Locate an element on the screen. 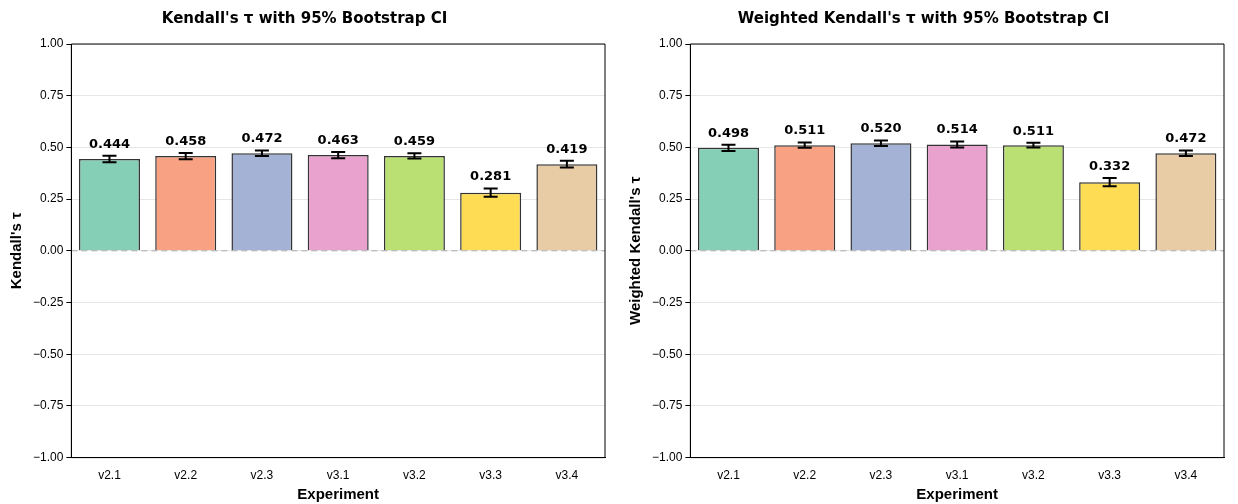 Image resolution: width=1238 pixels, height=504 pixels. y-axis-title: Kendall's τ is located at coordinates (16, 251).